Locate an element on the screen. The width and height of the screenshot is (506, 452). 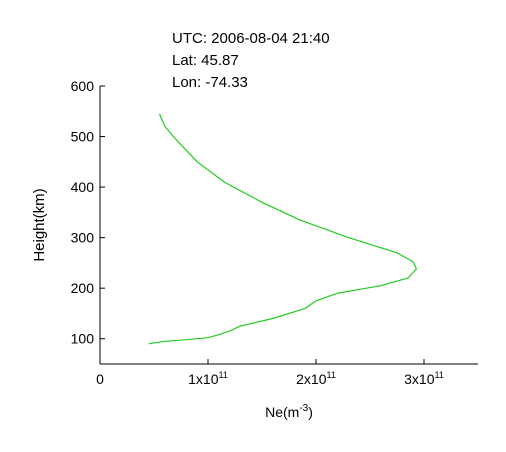
y-tick-label: 400 is located at coordinates (83, 187).